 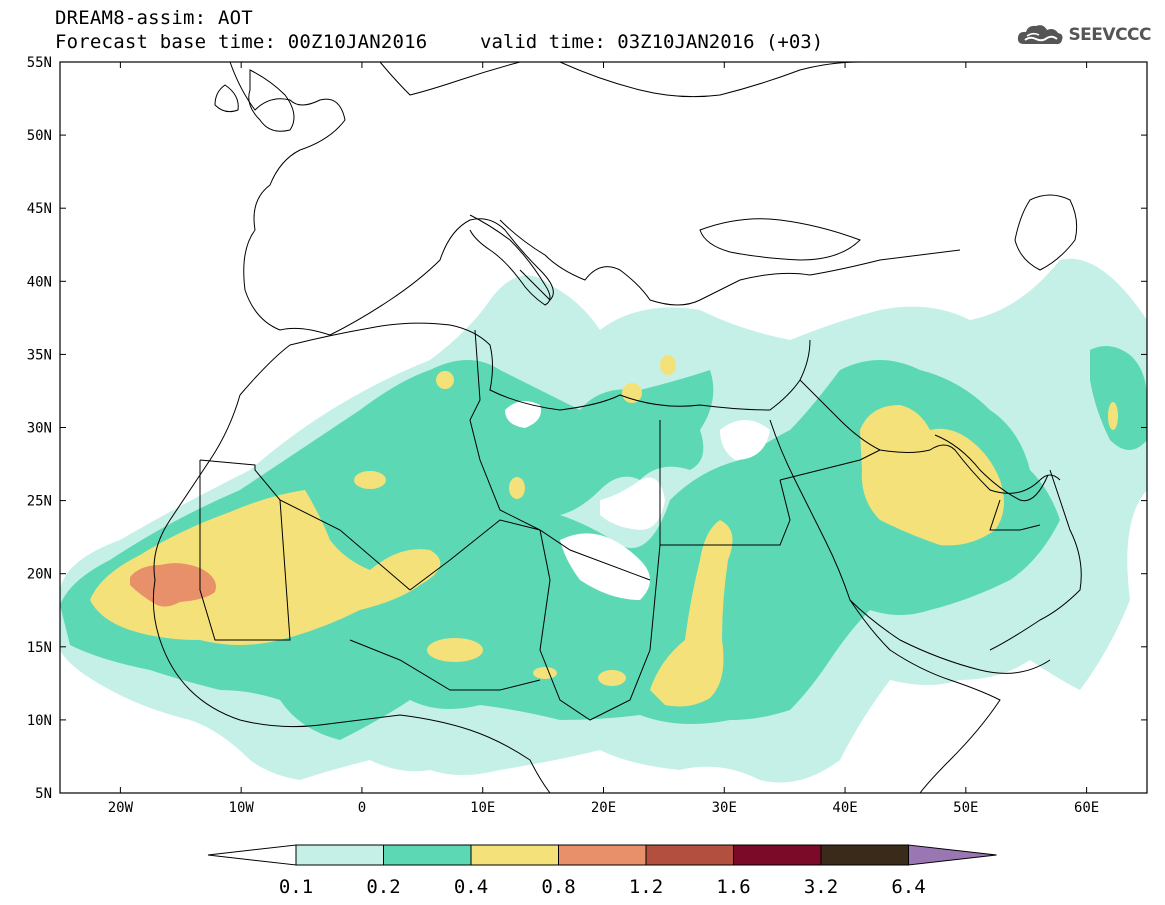 What do you see at coordinates (173, 585) in the screenshot?
I see `aot-band-0.8-west` at bounding box center [173, 585].